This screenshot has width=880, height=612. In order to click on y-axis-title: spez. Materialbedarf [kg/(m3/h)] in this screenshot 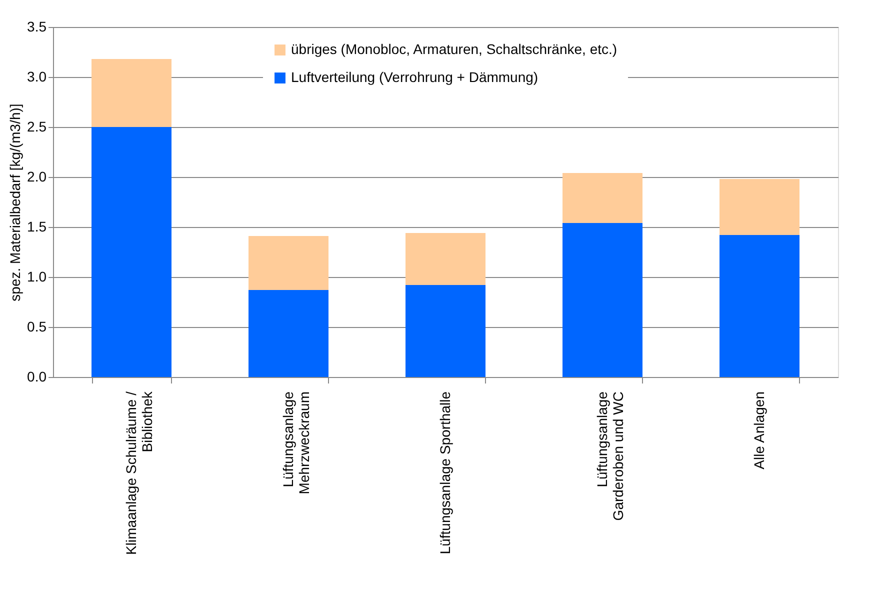, I will do `click(15, 203)`.